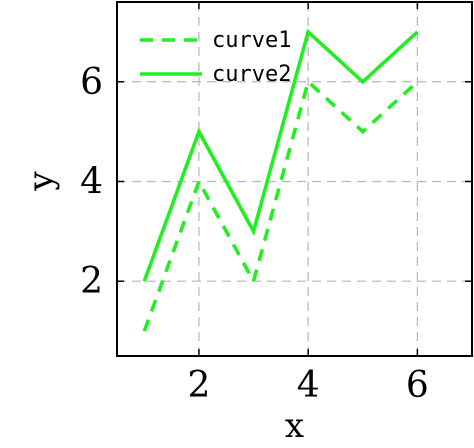  Describe the element at coordinates (198, 385) in the screenshot. I see `x-tick-label: 2` at that location.